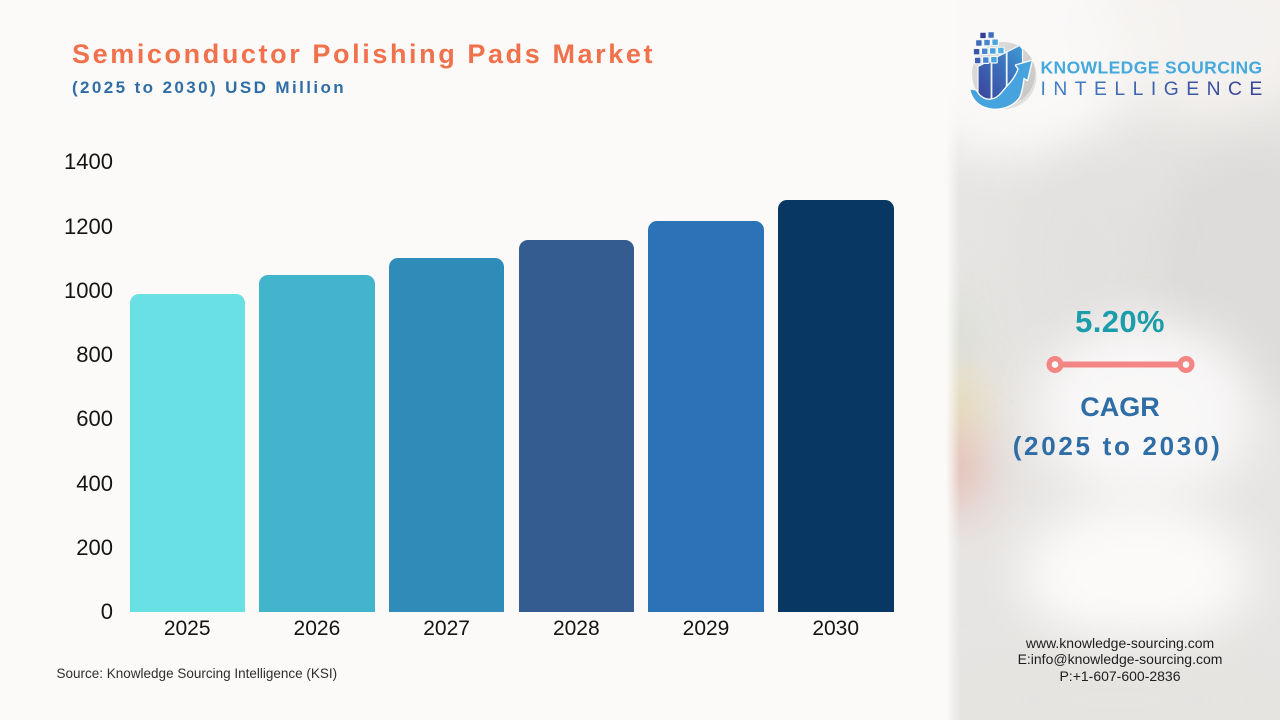 Image resolution: width=1280 pixels, height=720 pixels. What do you see at coordinates (1155, 89) in the screenshot?
I see `svg-text: INTELLIGENCE` at bounding box center [1155, 89].